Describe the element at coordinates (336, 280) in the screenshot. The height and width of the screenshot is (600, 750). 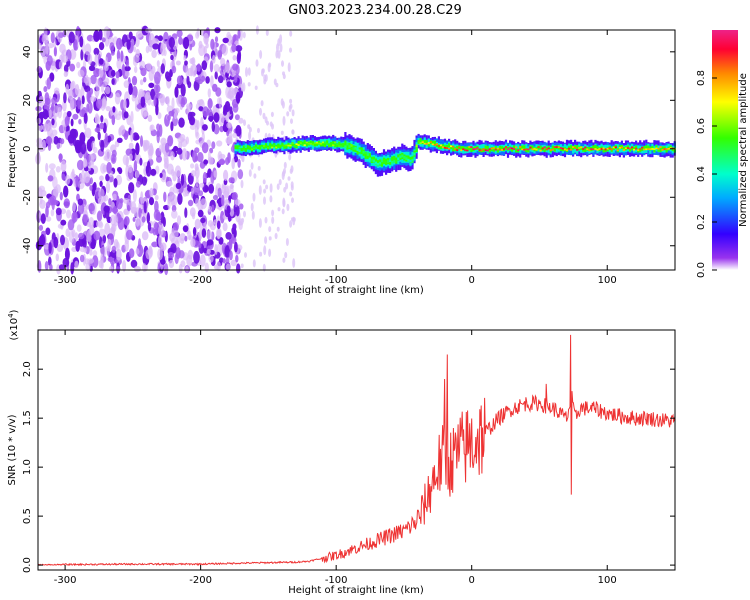
I see `x-tick-label: -100` at that location.